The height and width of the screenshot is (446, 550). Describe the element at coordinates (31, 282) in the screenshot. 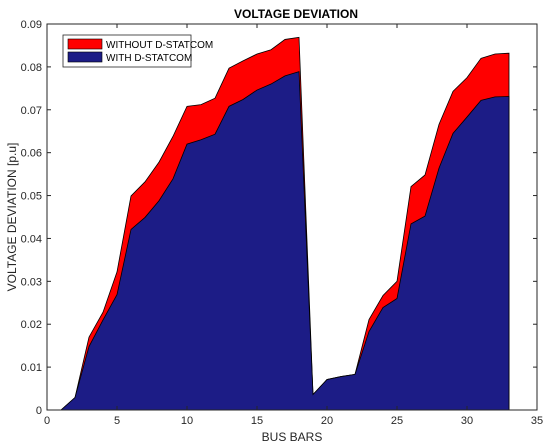

I see `y-tick-label: 0.03` at that location.